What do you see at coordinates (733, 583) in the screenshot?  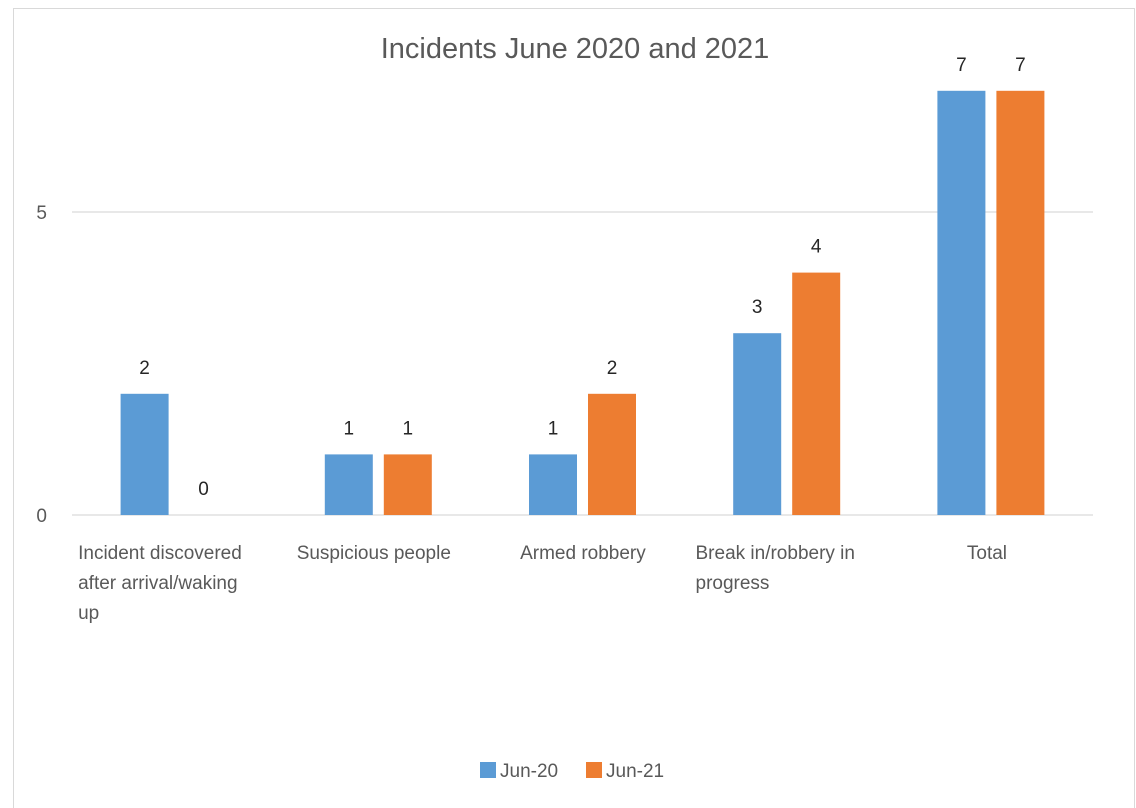 I see `x-tick-label-line: progress` at bounding box center [733, 583].